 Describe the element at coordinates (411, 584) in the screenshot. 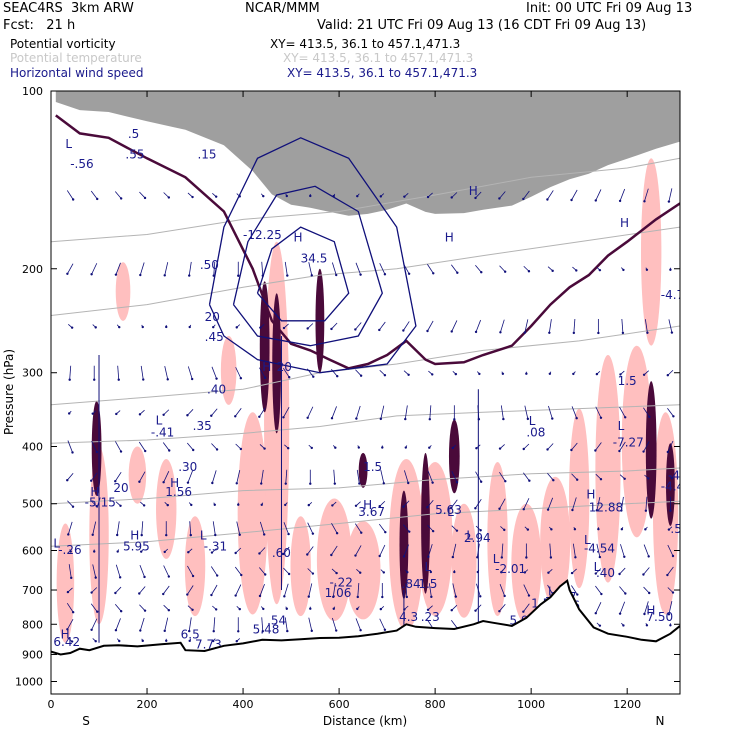

I see `contour-label: .84` at that location.